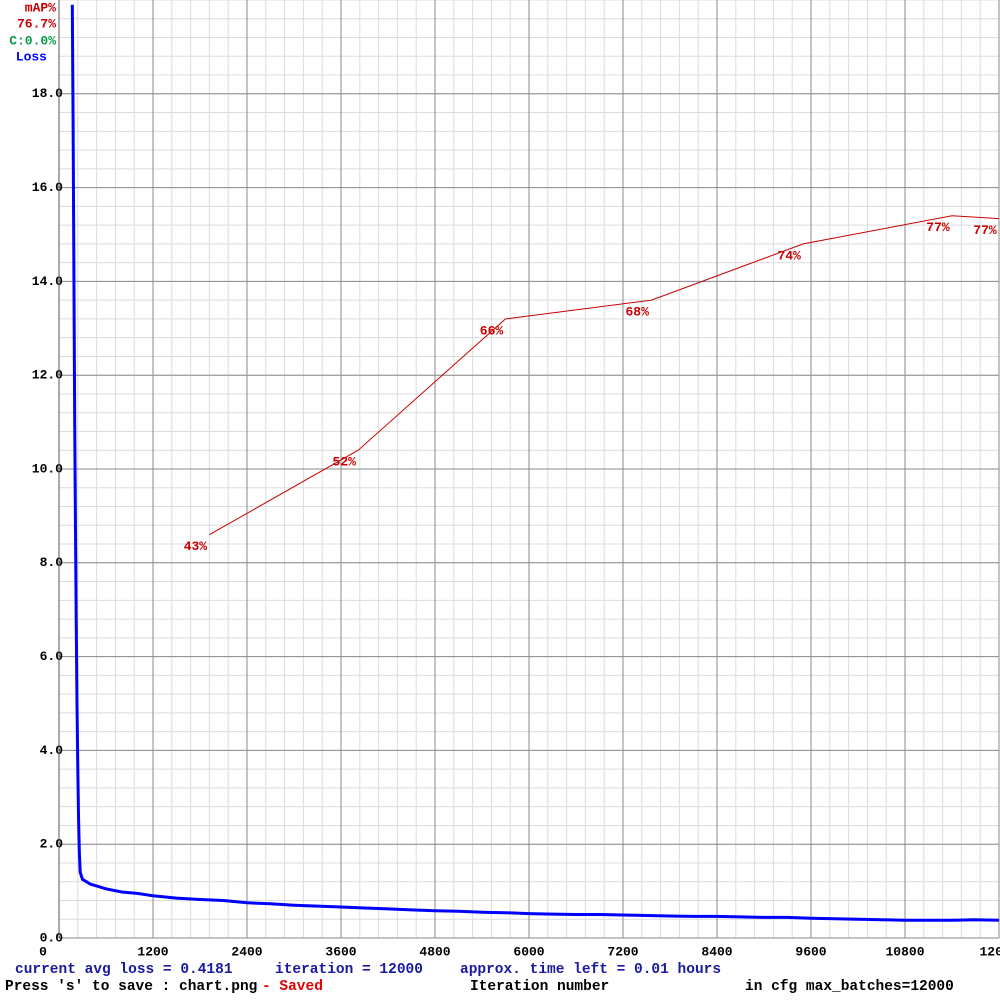 Image resolution: width=1000 pixels, height=1000 pixels. What do you see at coordinates (36, 23) in the screenshot?
I see `map-current: 76.7%` at bounding box center [36, 23].